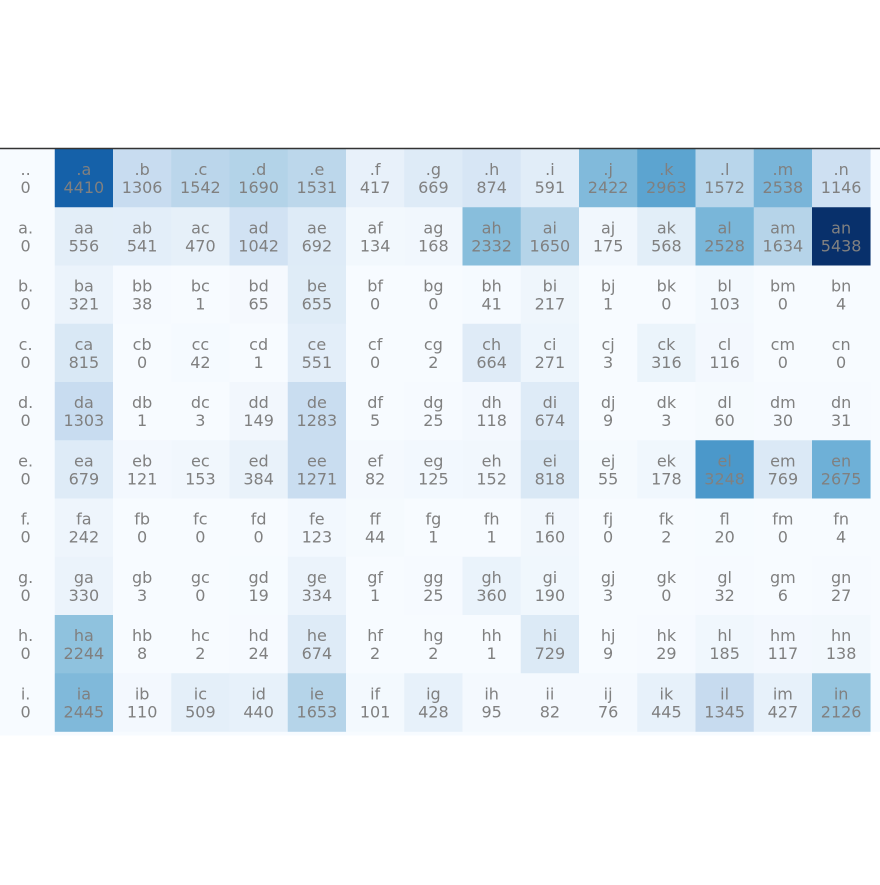  What do you see at coordinates (433, 595) in the screenshot?
I see `cell-value: 25` at bounding box center [433, 595].